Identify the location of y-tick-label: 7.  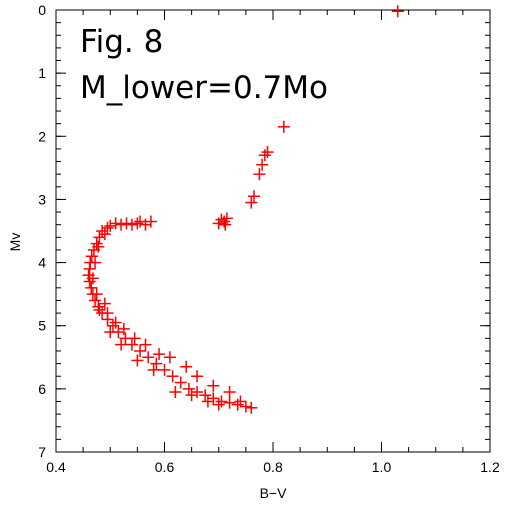
(42, 452).